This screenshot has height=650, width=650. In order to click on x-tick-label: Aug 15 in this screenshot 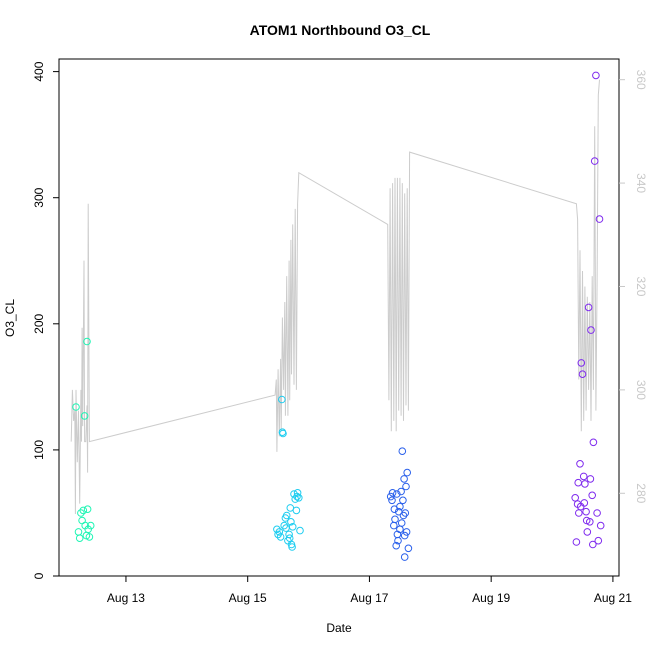, I will do `click(248, 598)`.